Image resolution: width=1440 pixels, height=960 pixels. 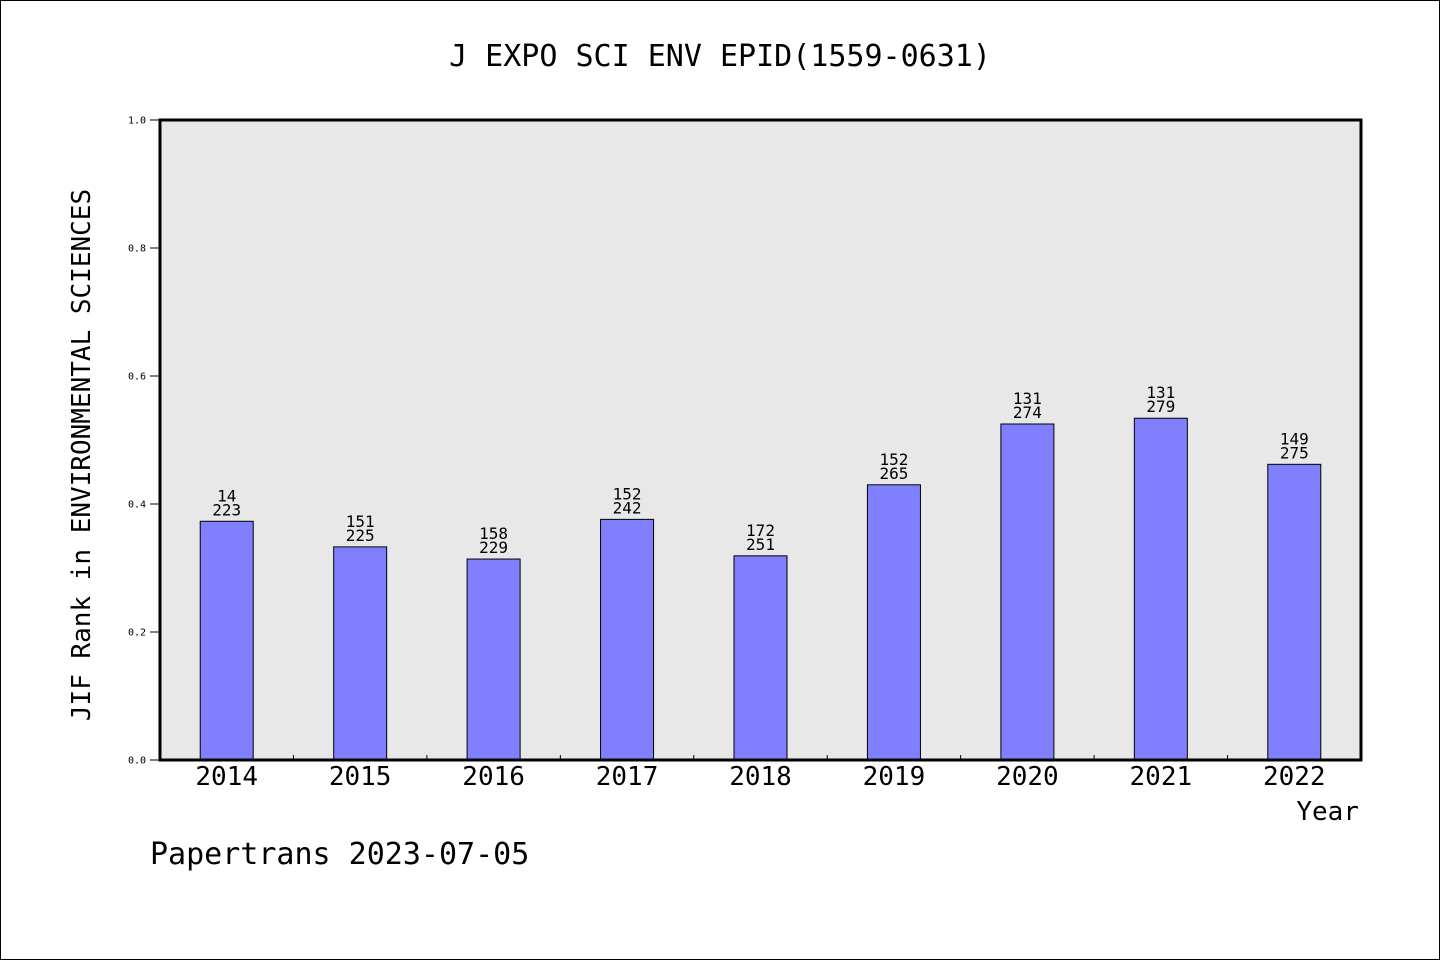 What do you see at coordinates (360, 653) in the screenshot?
I see `bar-2015` at bounding box center [360, 653].